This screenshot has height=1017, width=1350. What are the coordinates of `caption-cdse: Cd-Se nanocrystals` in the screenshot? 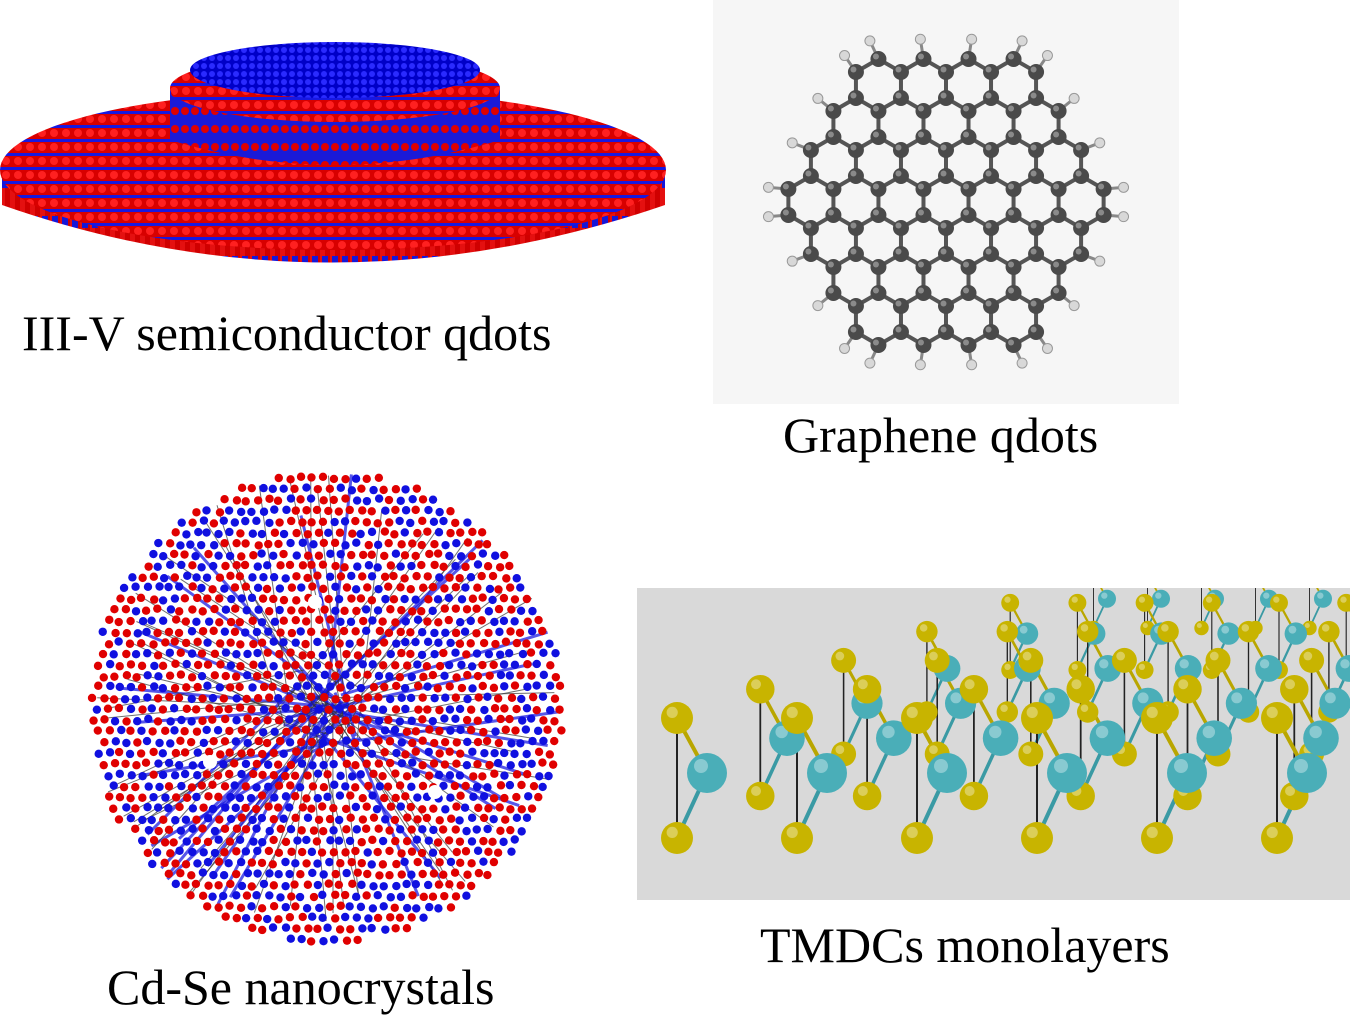 It's located at (301, 987).